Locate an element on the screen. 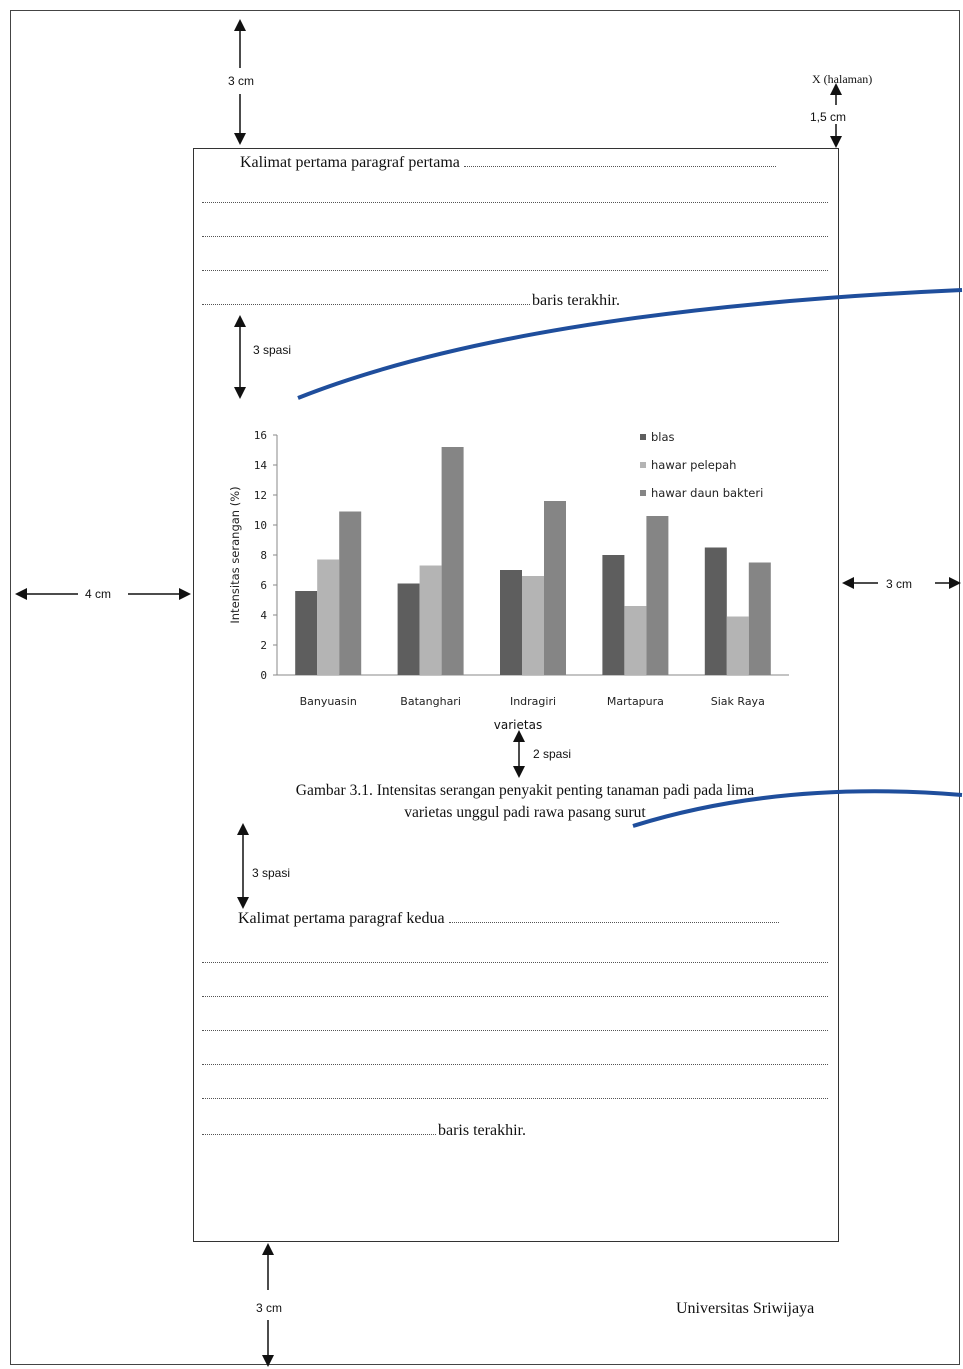 Image resolution: width=963 pixels, height=1369 pixels. y-tick-label: 12 is located at coordinates (260, 495).